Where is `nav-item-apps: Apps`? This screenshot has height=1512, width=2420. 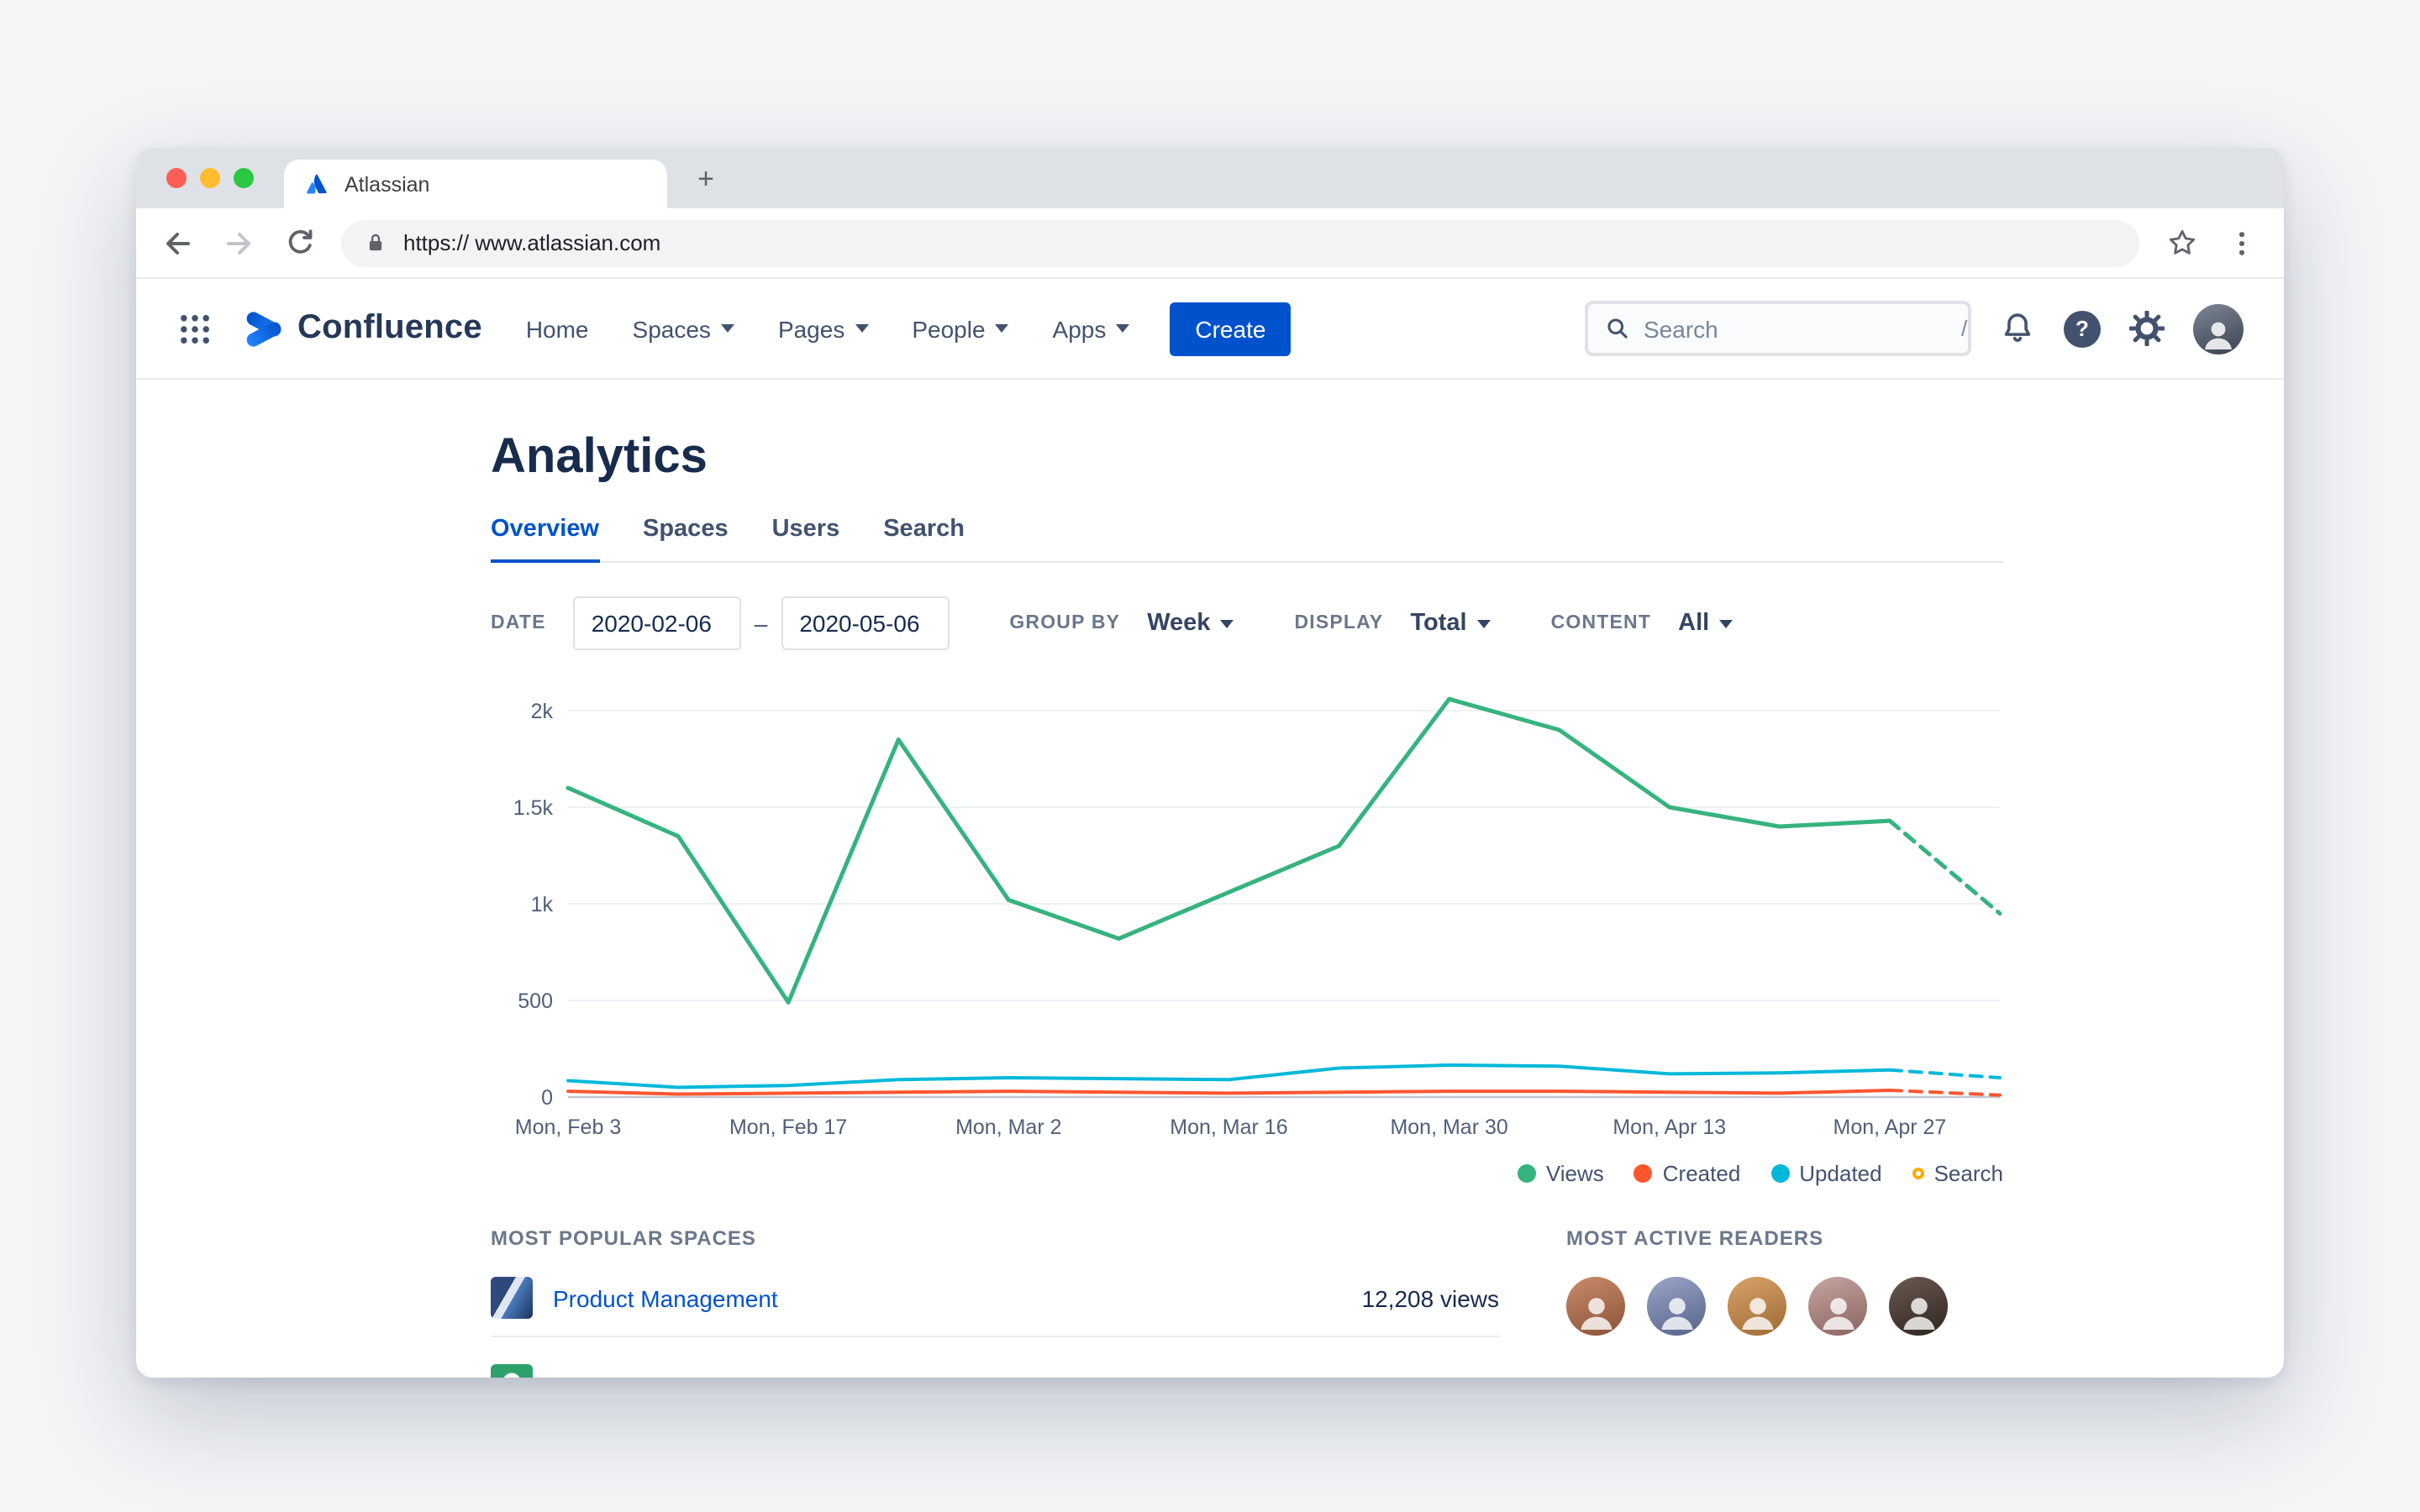
nav-item-apps: Apps is located at coordinates (1091, 328).